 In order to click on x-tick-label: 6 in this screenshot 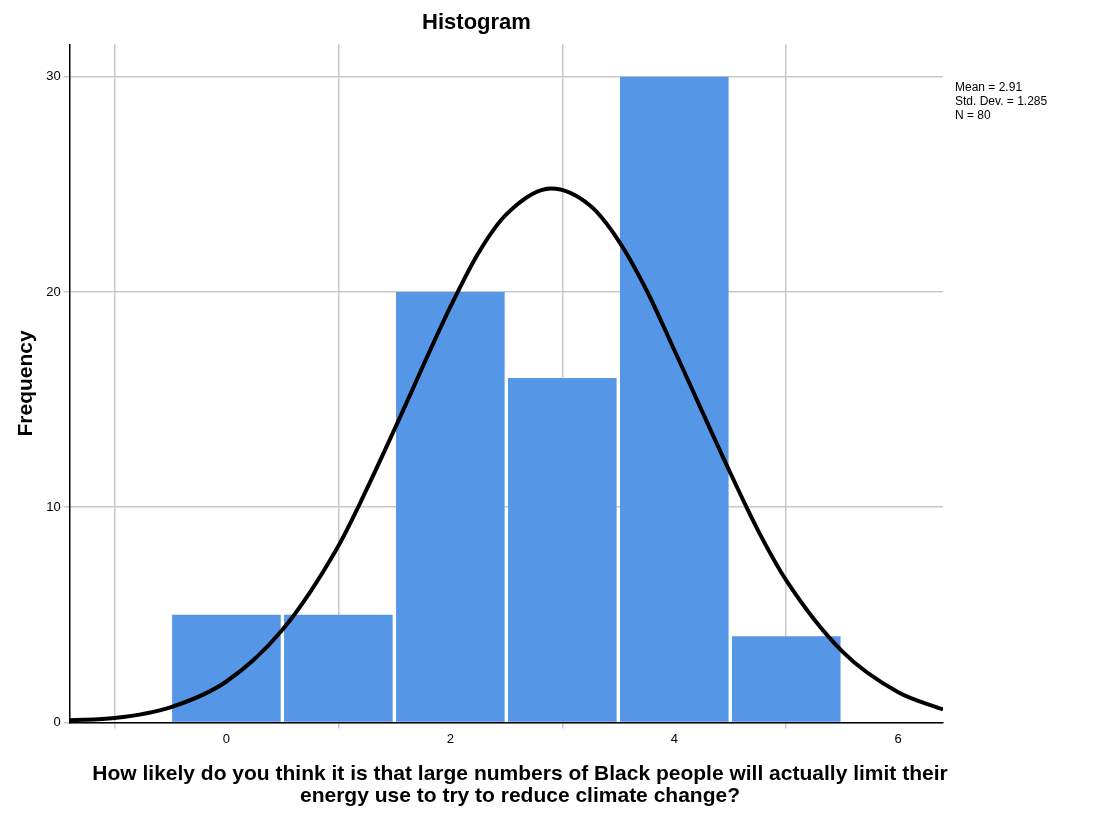, I will do `click(898, 738)`.